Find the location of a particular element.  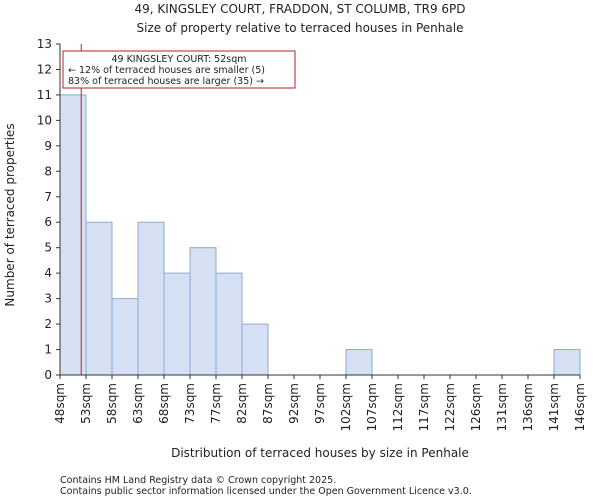

x-tick-label: 58sqm is located at coordinates (112, 403).